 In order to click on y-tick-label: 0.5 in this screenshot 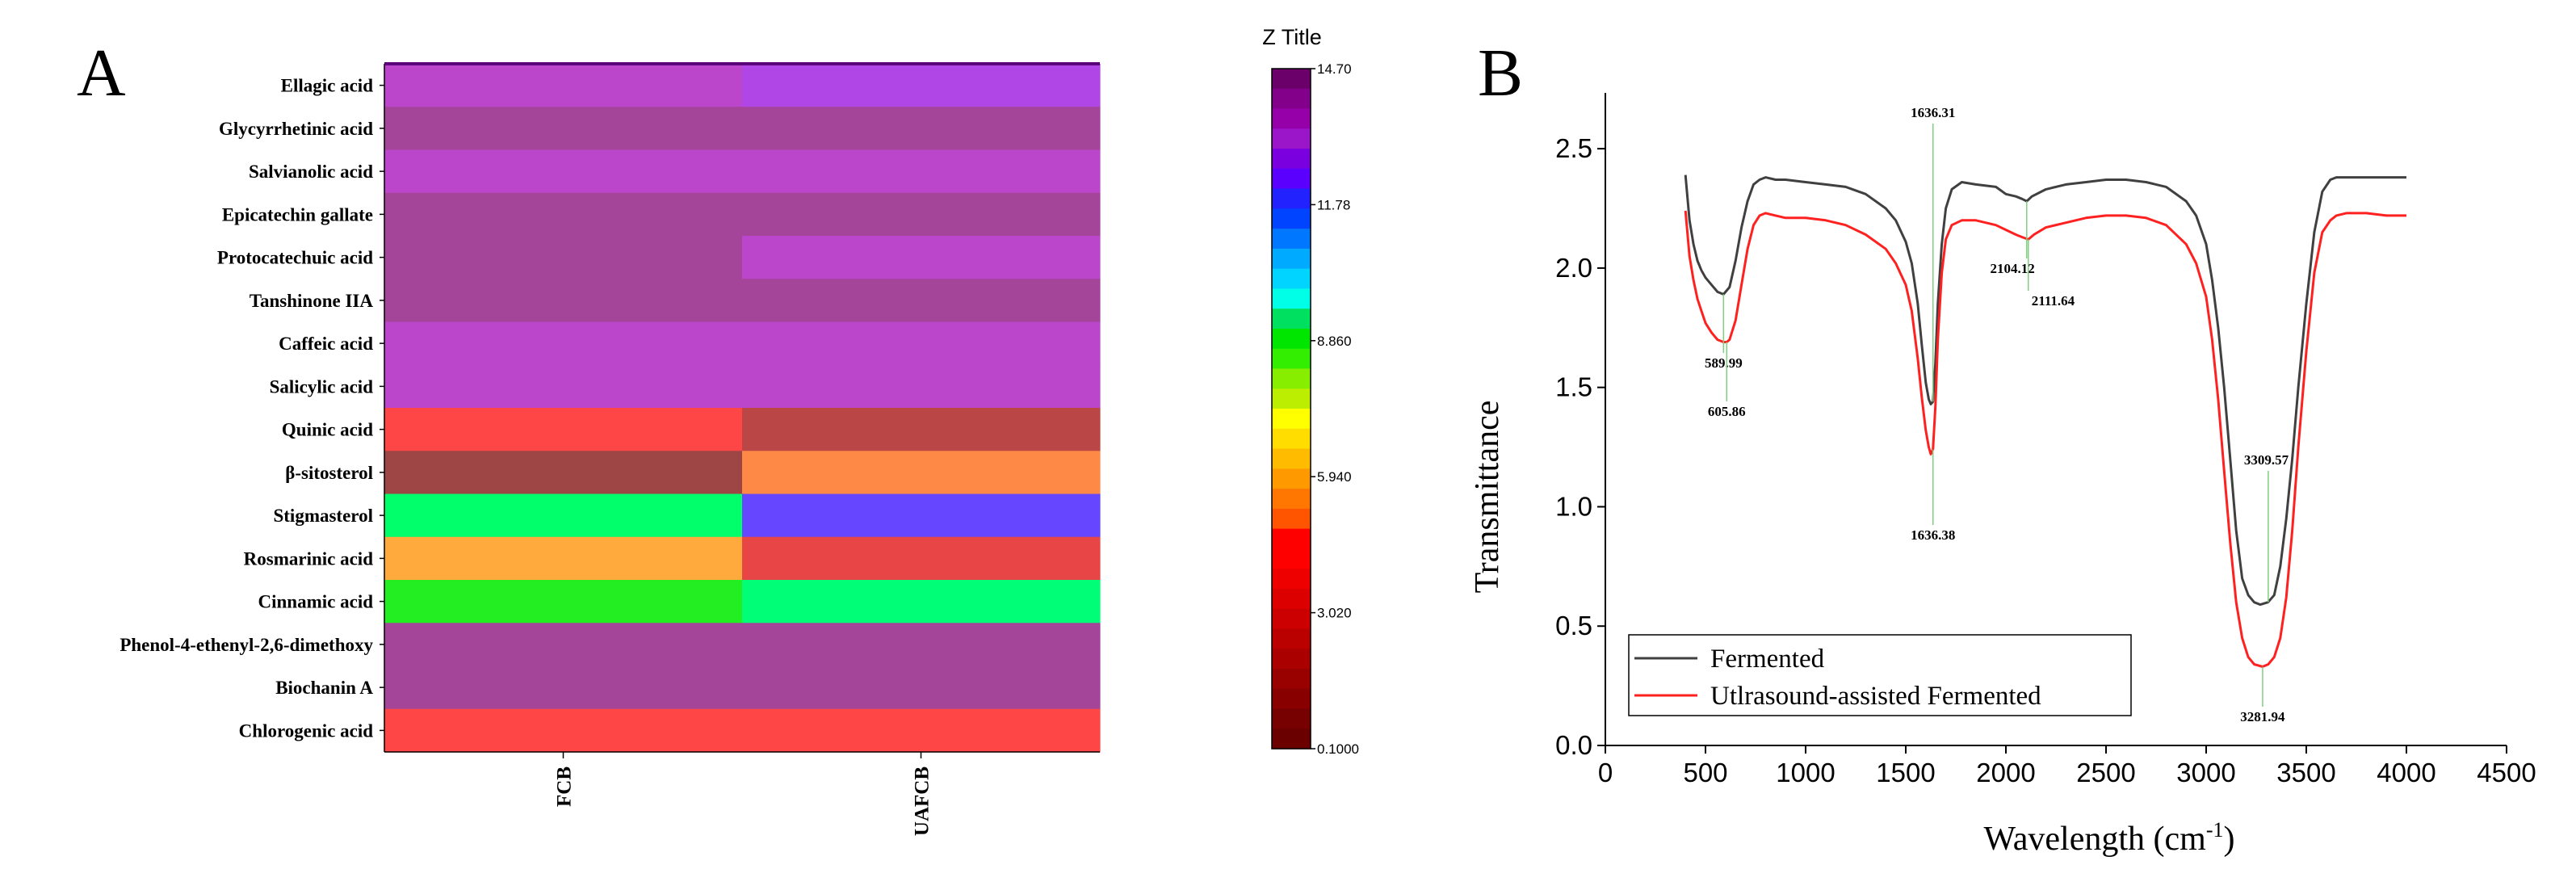, I will do `click(1573, 625)`.